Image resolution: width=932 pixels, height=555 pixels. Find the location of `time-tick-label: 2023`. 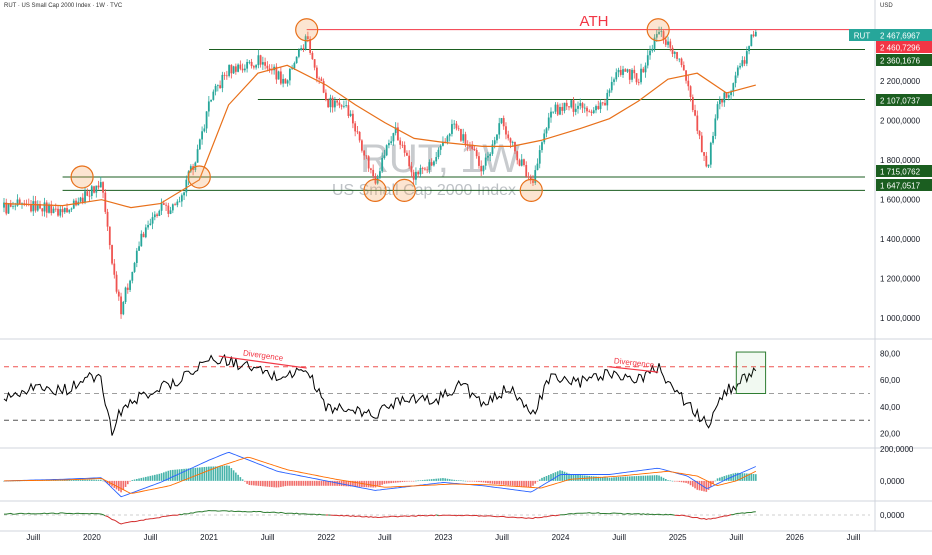

time-tick-label: 2023 is located at coordinates (443, 537).